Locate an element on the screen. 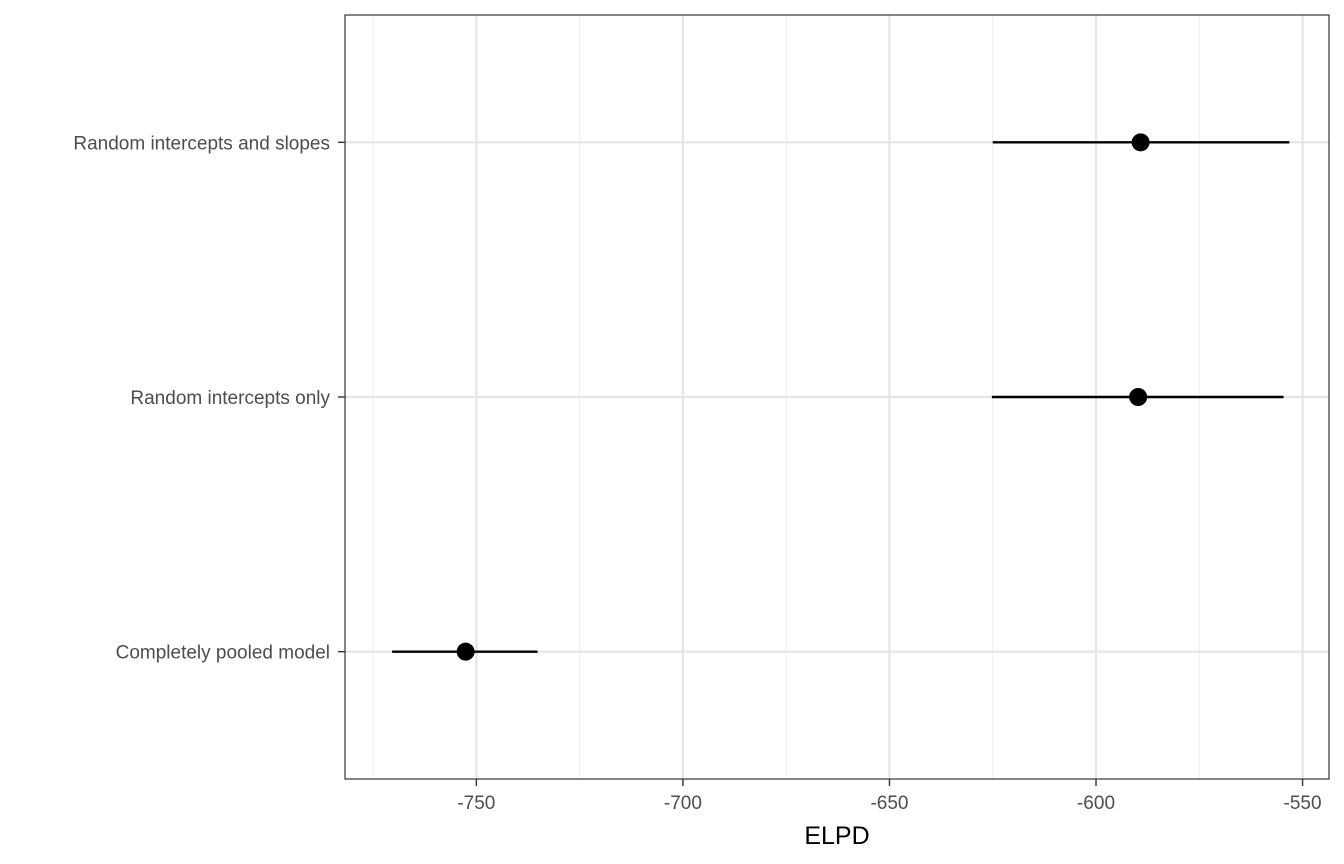  x-axis-title: ELPD is located at coordinates (836, 836).